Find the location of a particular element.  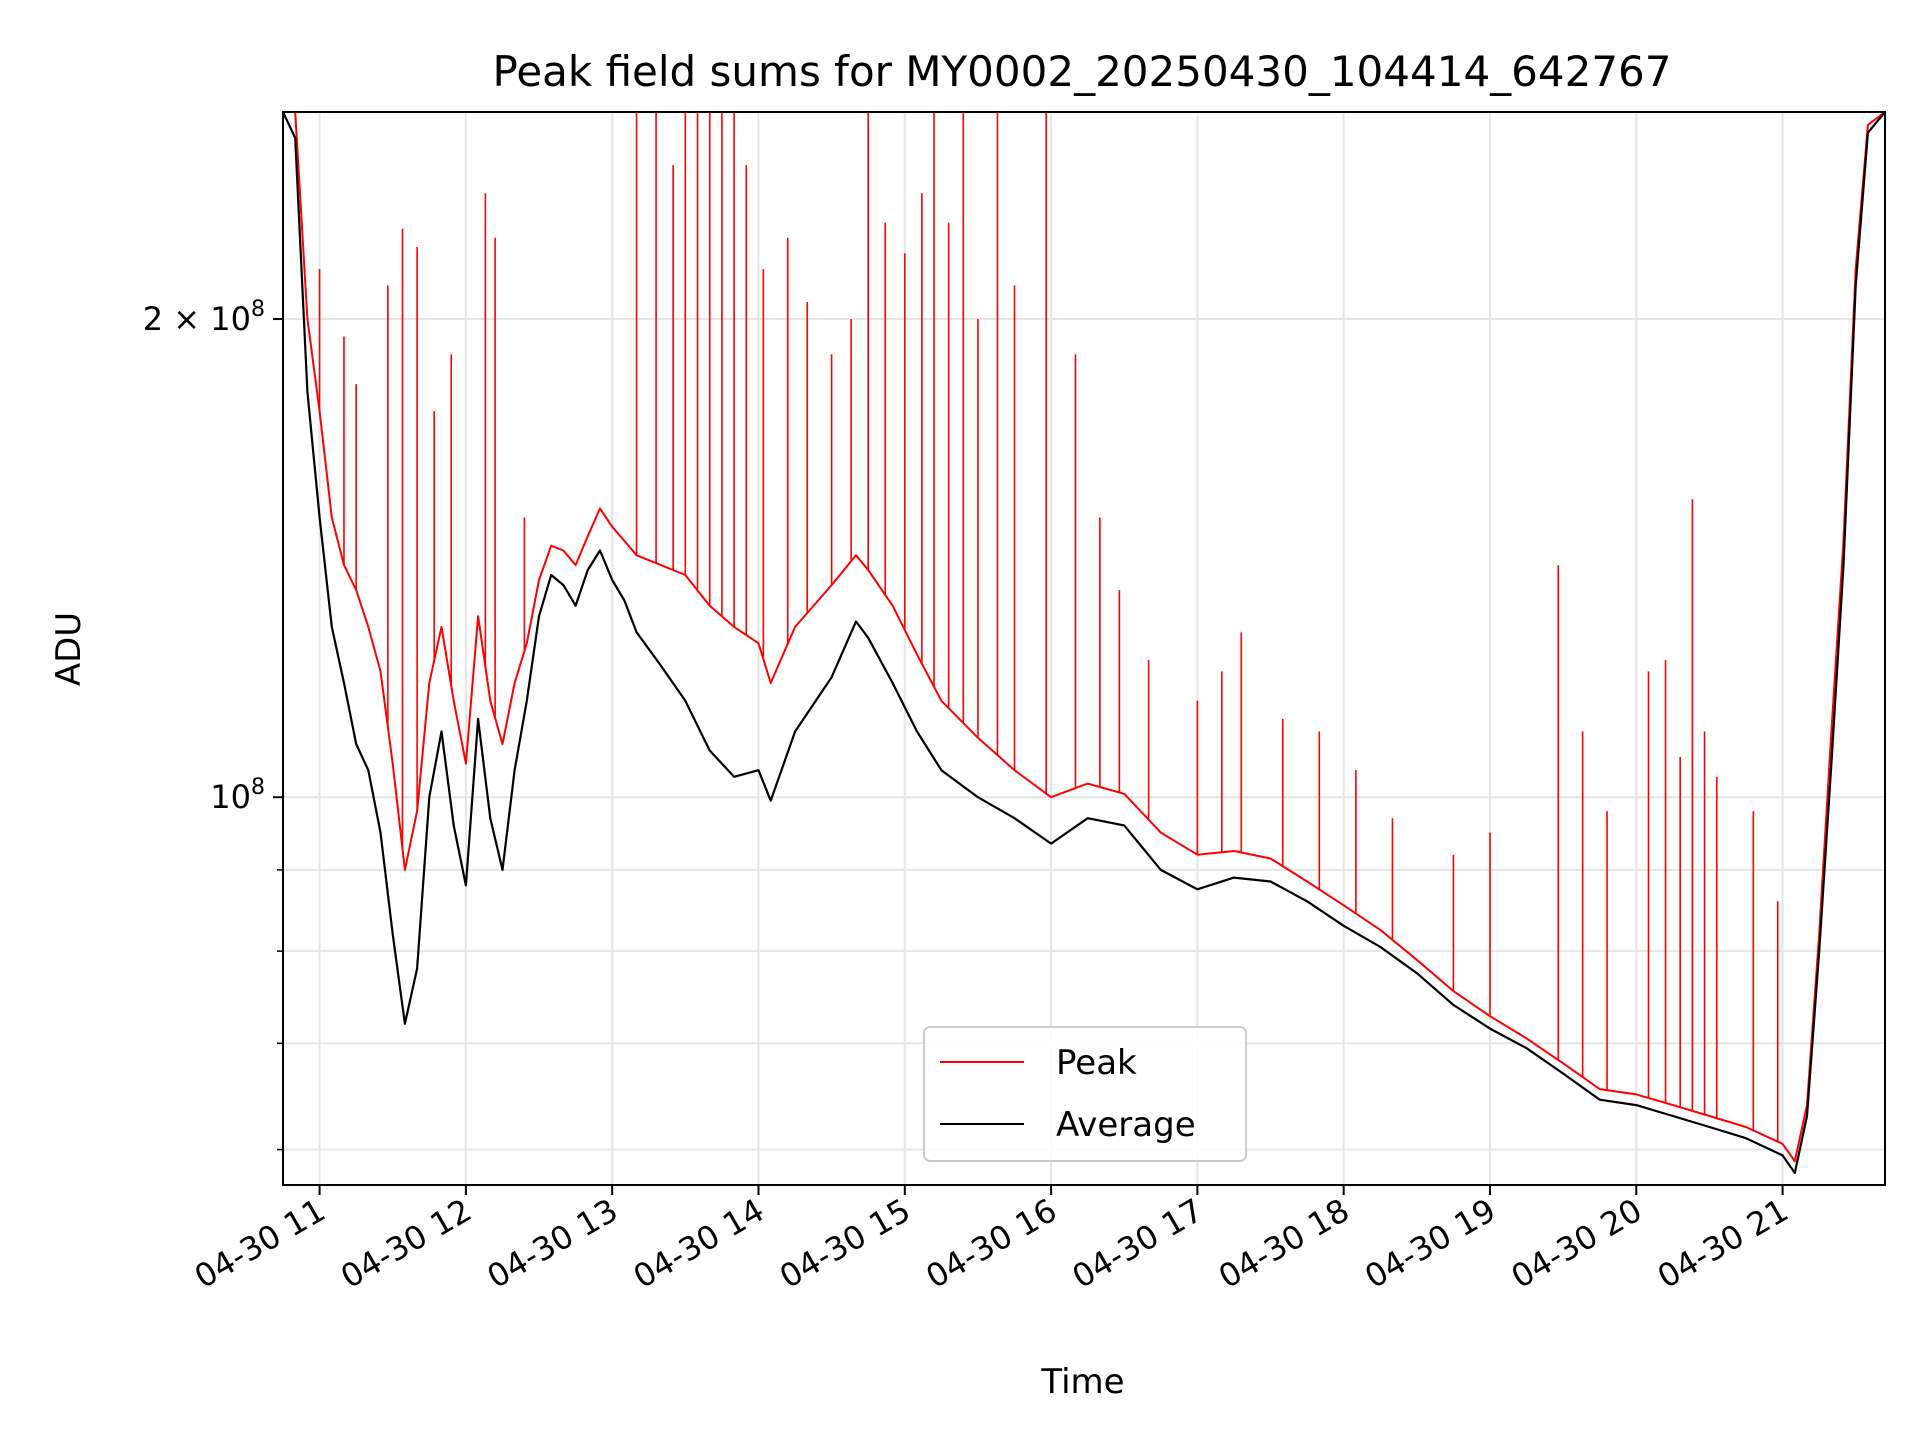

legend-label-average: Average is located at coordinates (1126, 1125).